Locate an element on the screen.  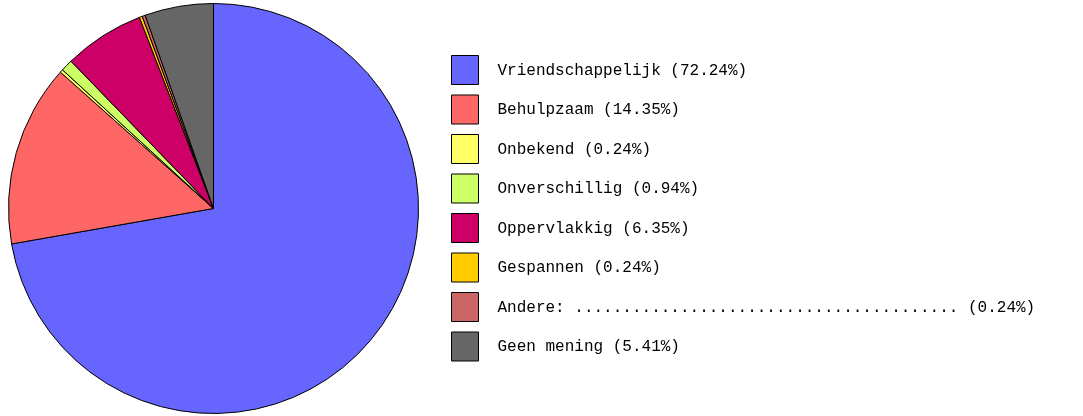
legend-label: Onbekend (0.24%) is located at coordinates (574, 149).